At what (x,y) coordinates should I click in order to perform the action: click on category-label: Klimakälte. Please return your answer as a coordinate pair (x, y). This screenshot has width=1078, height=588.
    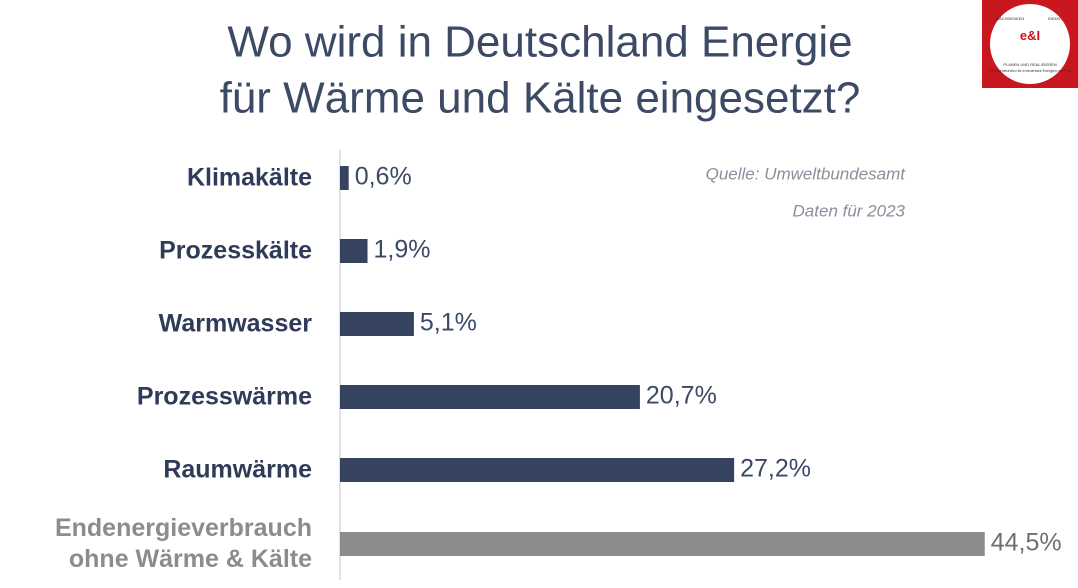
    Looking at the image, I should click on (249, 177).